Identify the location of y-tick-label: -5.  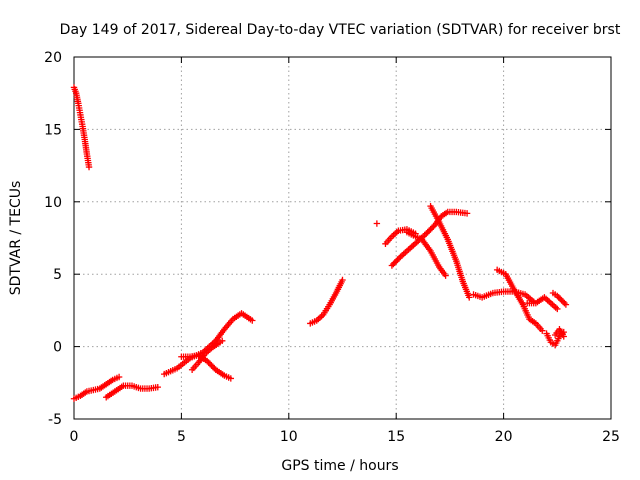
(55, 420).